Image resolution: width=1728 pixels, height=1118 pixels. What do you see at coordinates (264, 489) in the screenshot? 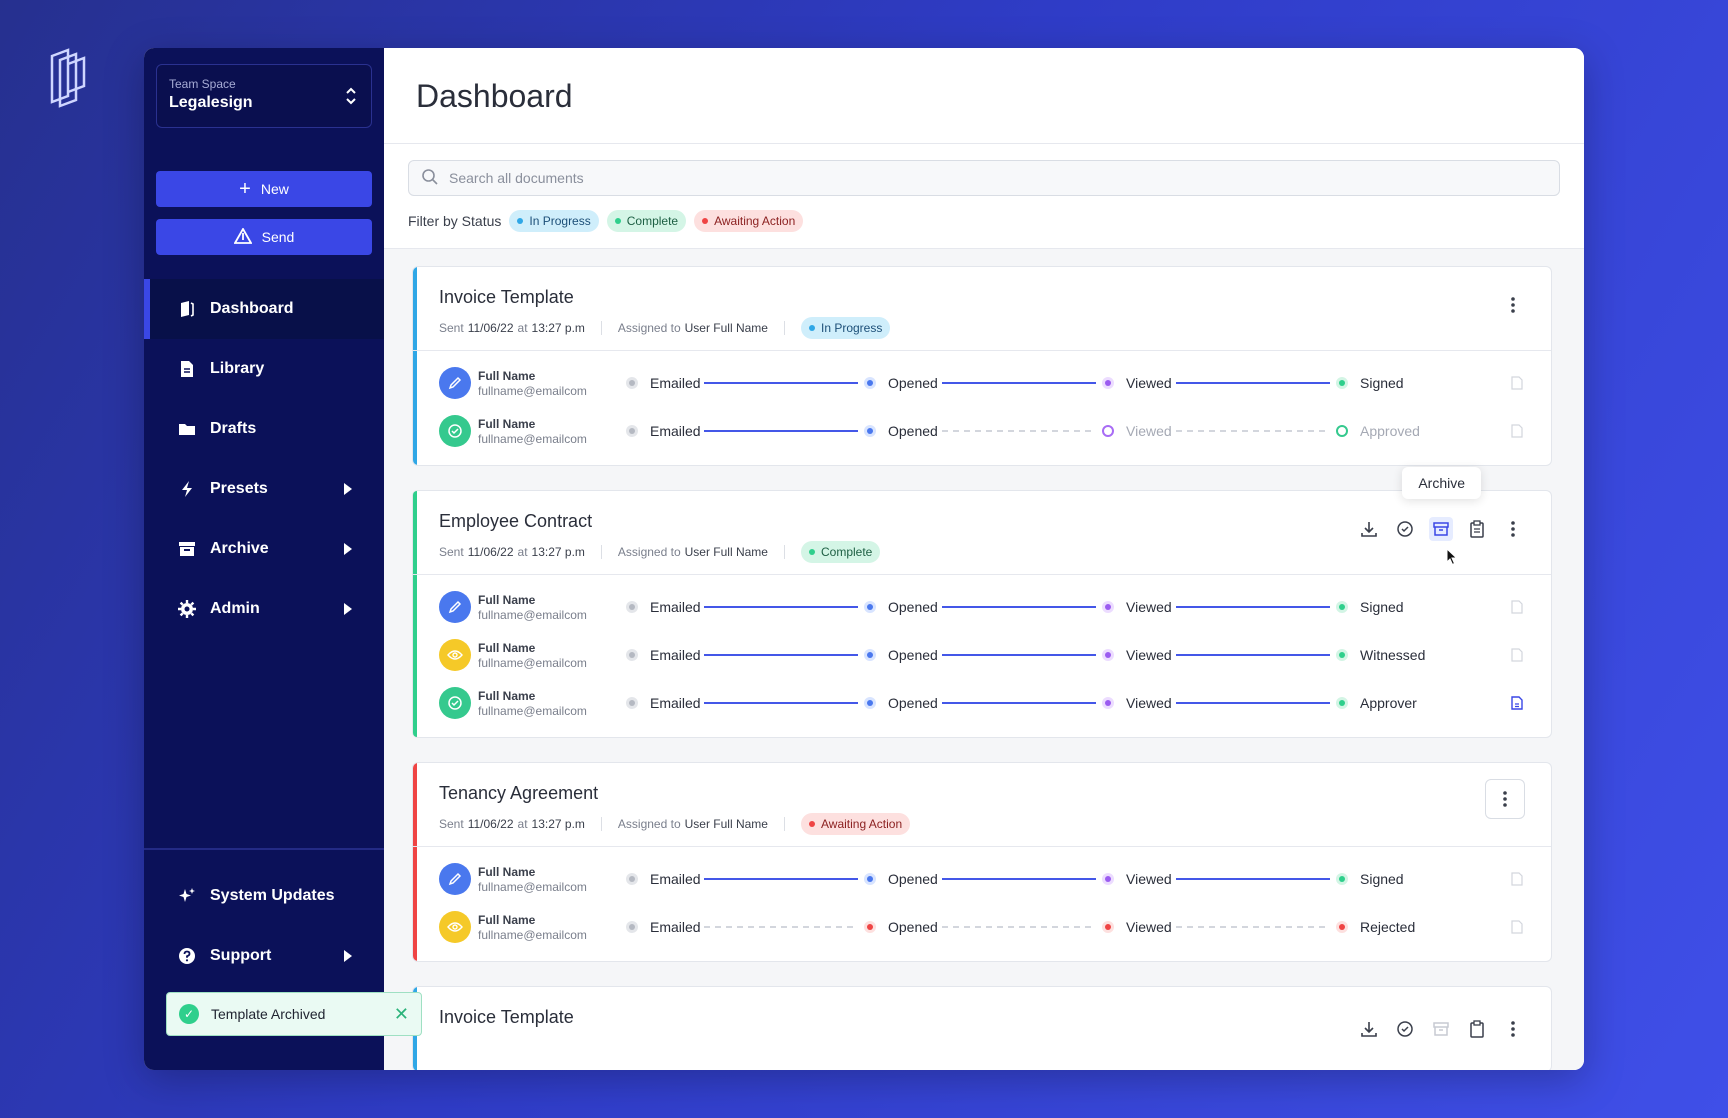
I see `sidebar-item-presets: Presets` at bounding box center [264, 489].